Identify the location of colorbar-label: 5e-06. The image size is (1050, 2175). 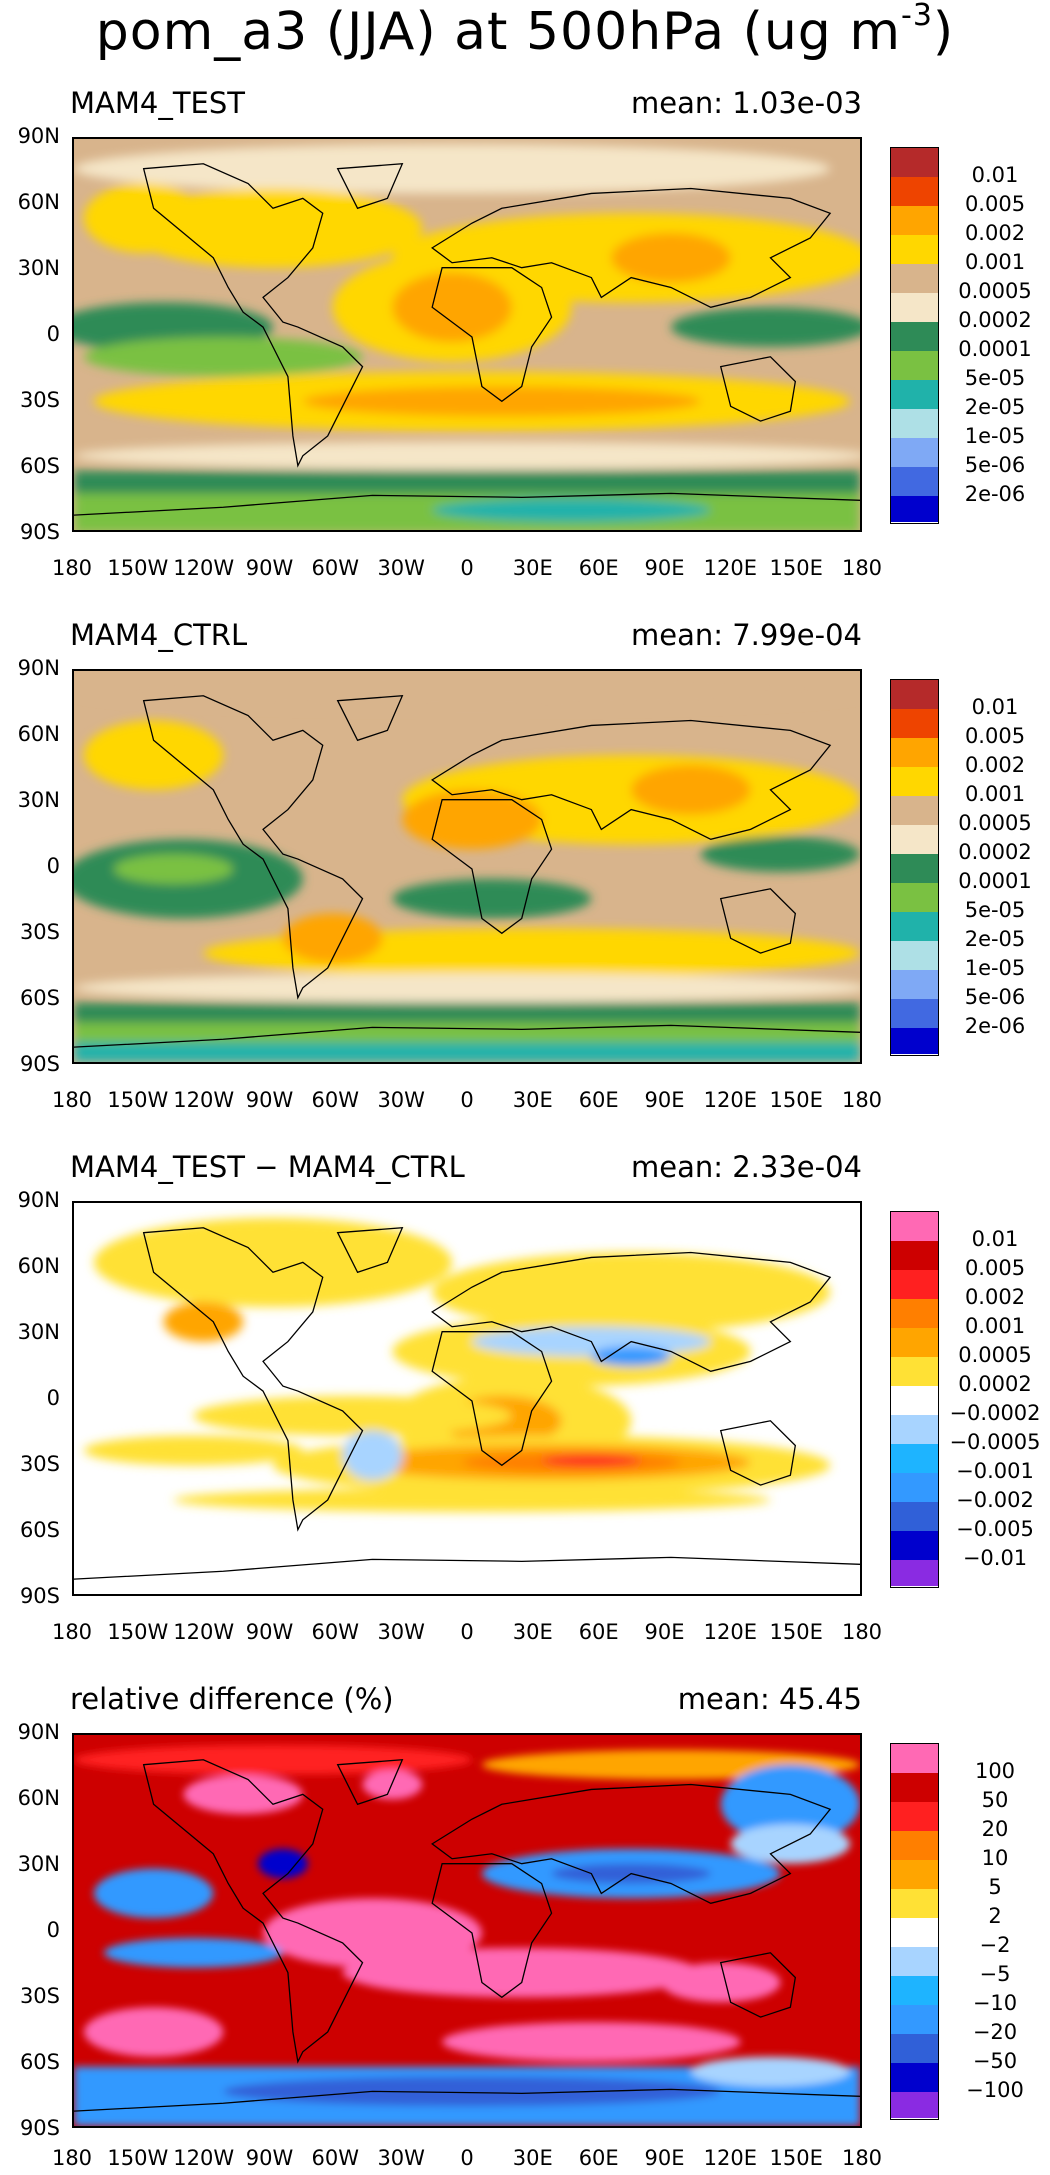
(995, 465).